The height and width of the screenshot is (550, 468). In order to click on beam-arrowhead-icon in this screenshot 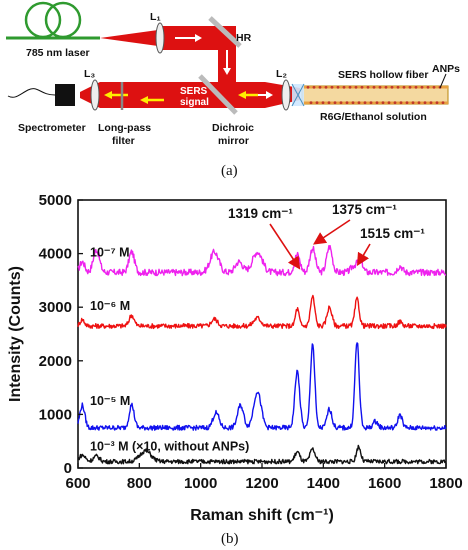, I will do `click(198, 38)`.